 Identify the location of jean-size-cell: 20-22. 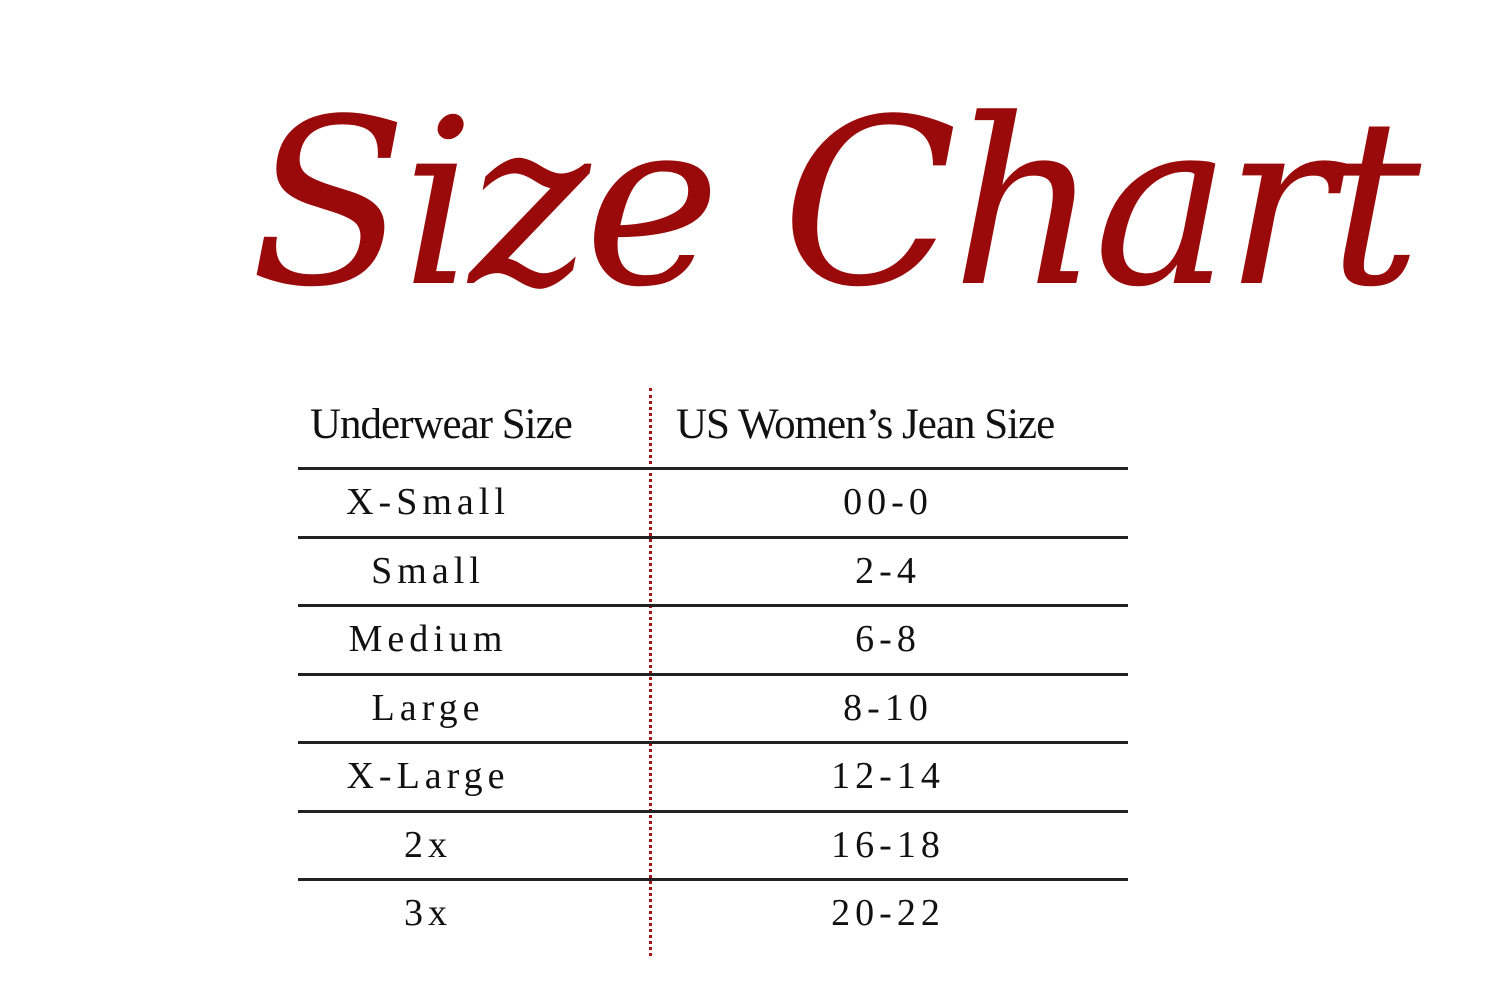
(888, 913).